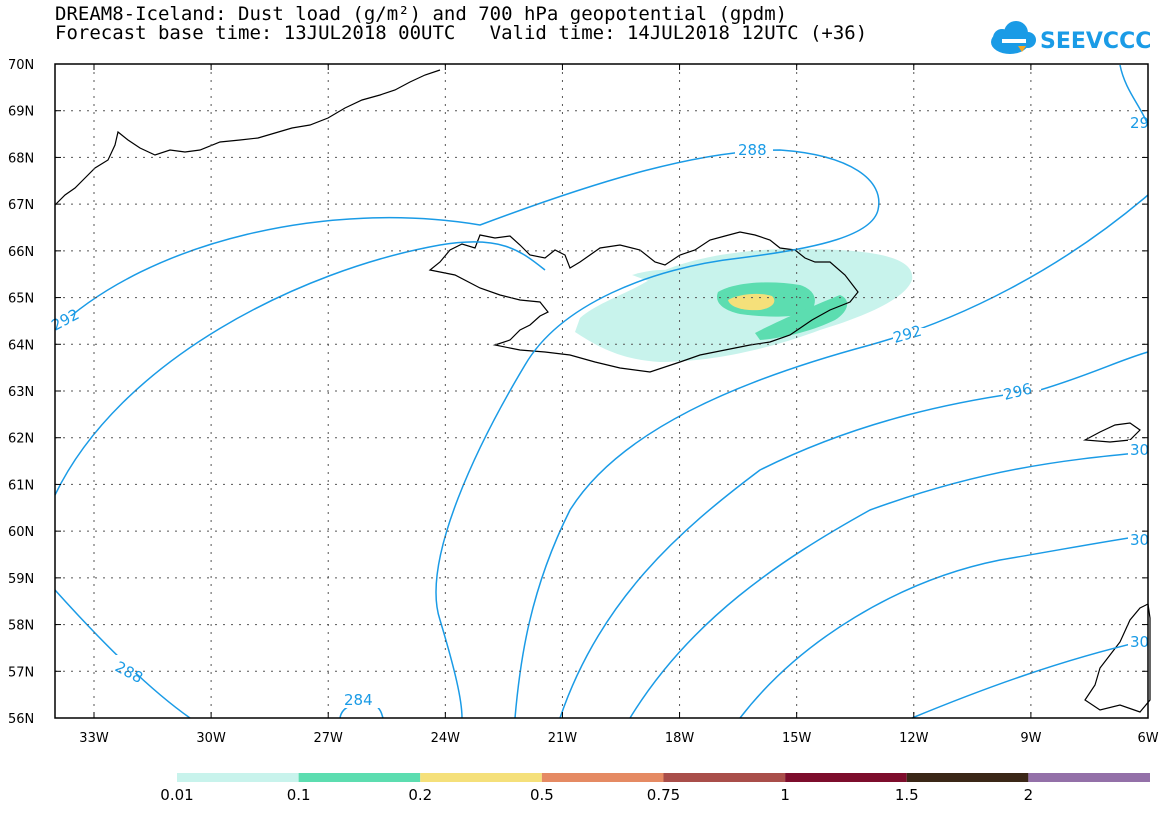 The width and height of the screenshot is (1175, 815). Describe the element at coordinates (914, 738) in the screenshot. I see `lon-label: 12W` at that location.